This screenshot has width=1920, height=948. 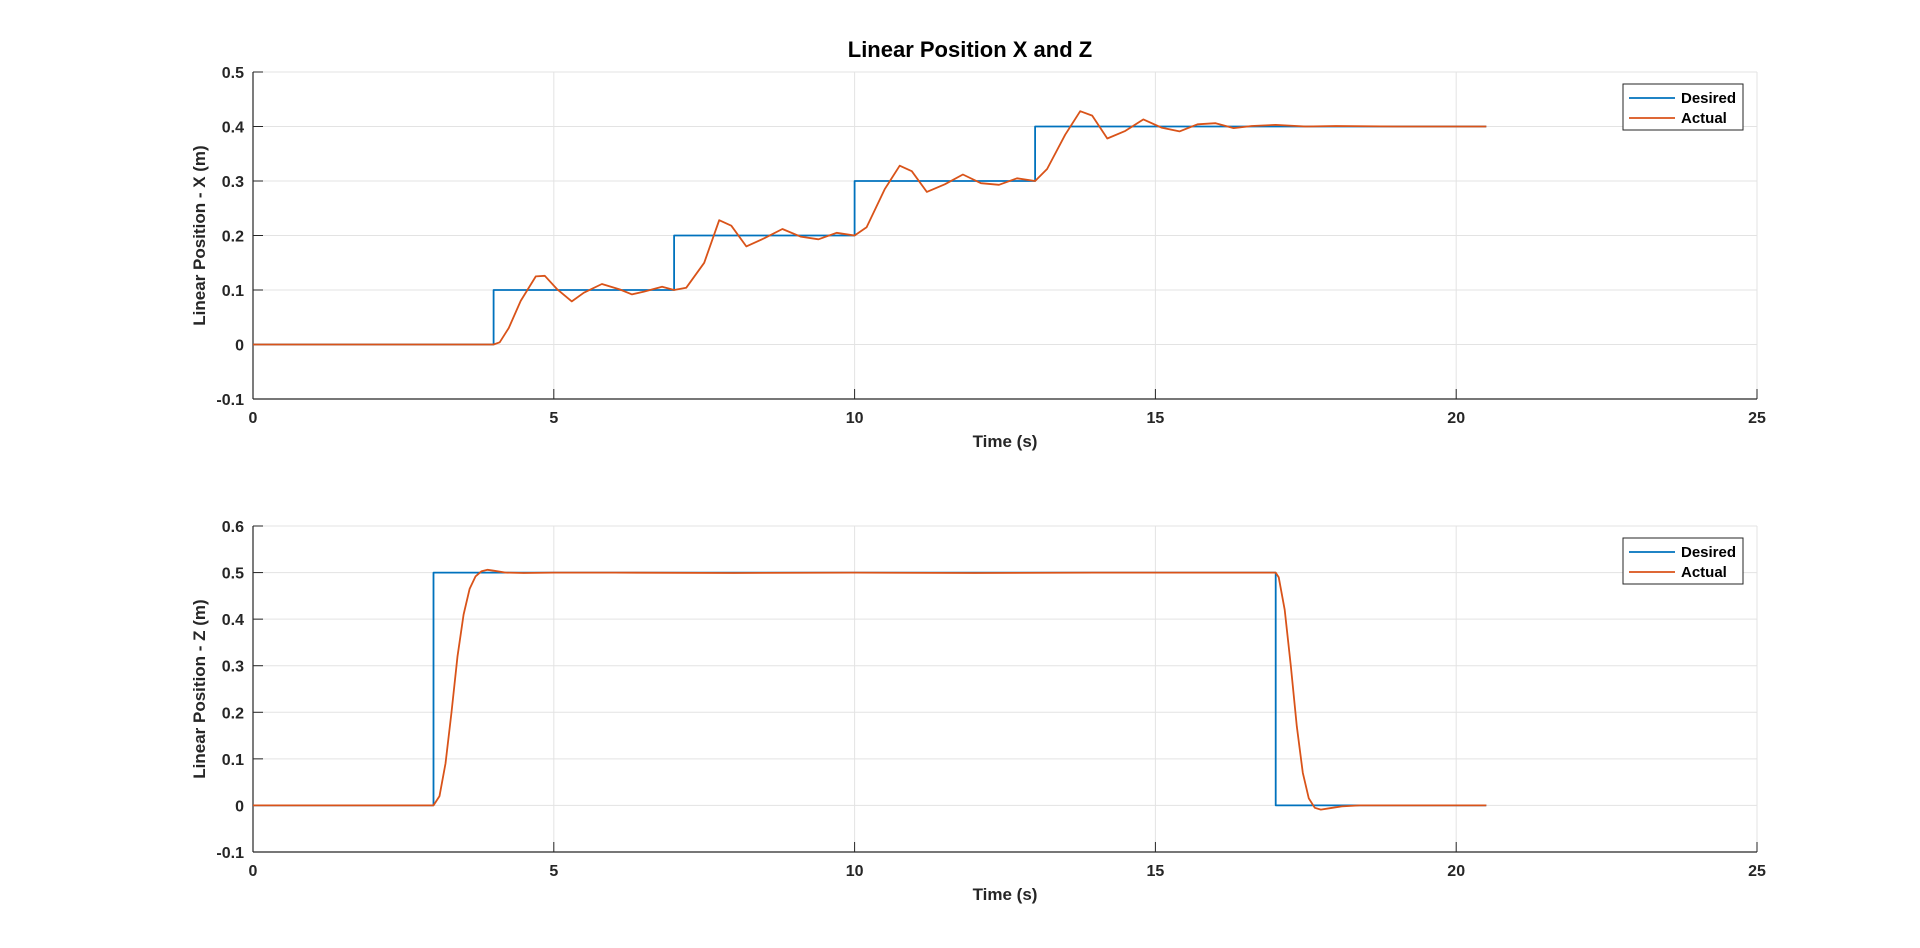 What do you see at coordinates (199, 688) in the screenshot?
I see `y-axis-label: Linear Position - Z (m)` at bounding box center [199, 688].